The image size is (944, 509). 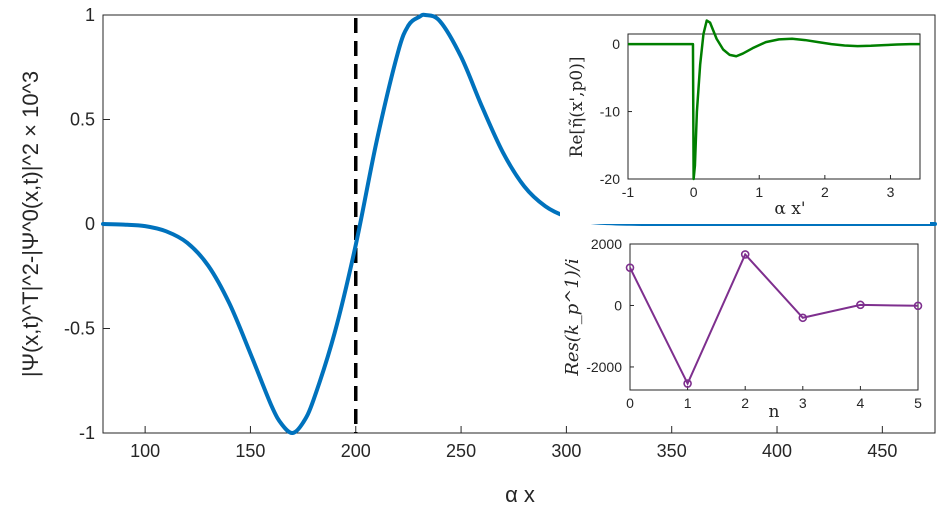 I want to click on inset-bottom-x-tick-label: 5, so click(x=918, y=403).